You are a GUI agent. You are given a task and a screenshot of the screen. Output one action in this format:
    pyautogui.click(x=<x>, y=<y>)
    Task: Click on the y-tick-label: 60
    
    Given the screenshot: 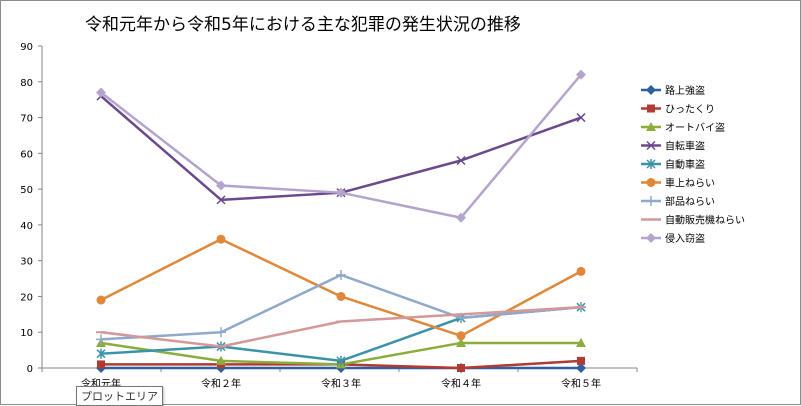 What is the action you would take?
    pyautogui.click(x=26, y=154)
    